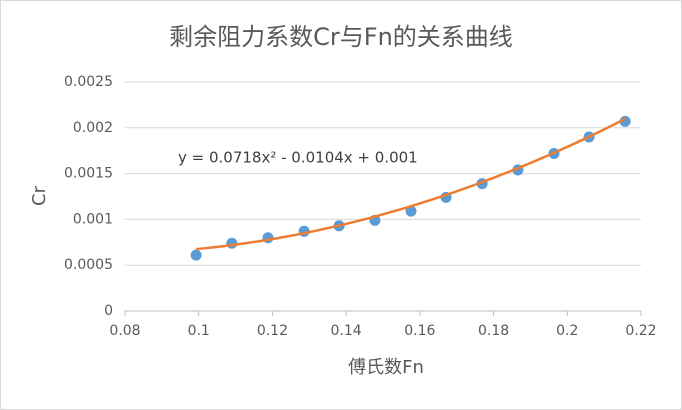 The height and width of the screenshot is (410, 682). Describe the element at coordinates (640, 331) in the screenshot. I see `x-tick-label: 0.22` at that location.